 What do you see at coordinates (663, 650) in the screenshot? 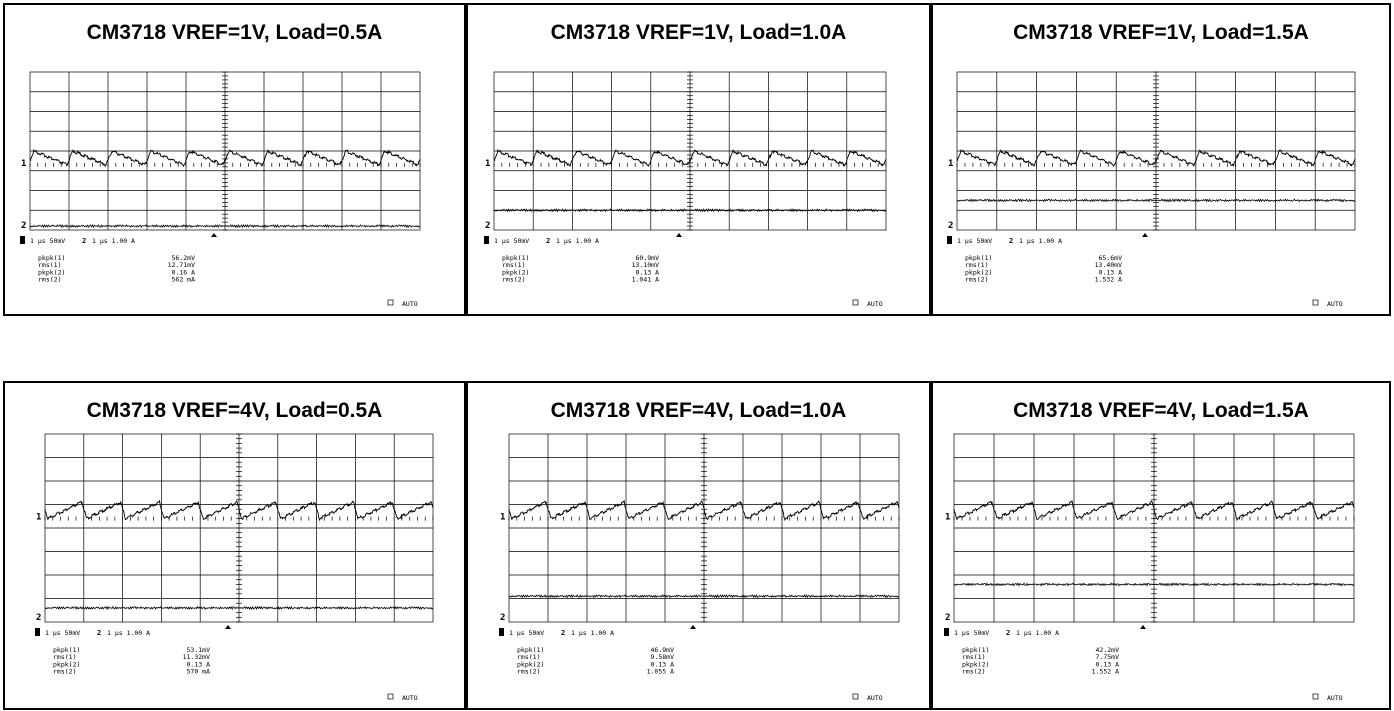
I see `measurement-value: 46.9mV` at bounding box center [663, 650].